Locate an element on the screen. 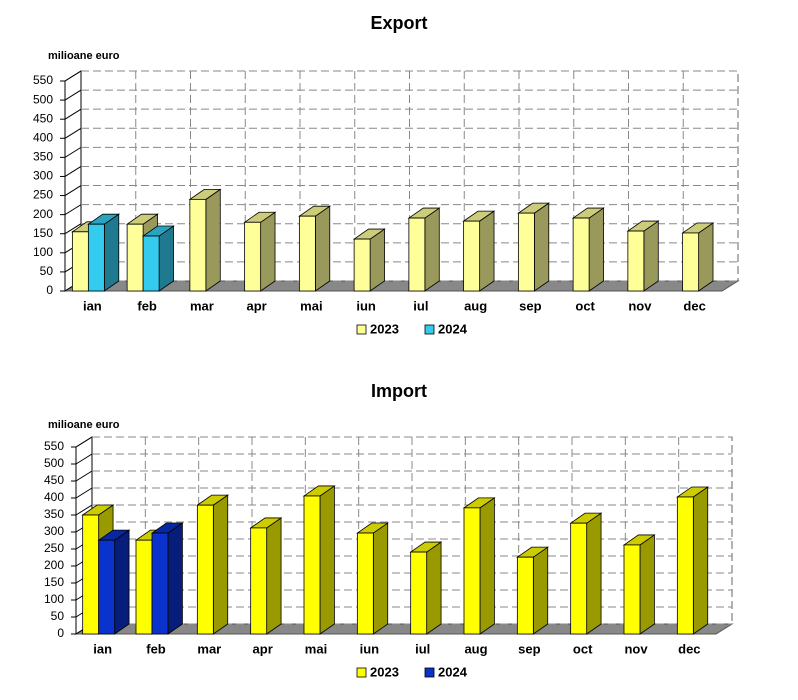 This screenshot has width=798, height=700. y-tick-label: 50 is located at coordinates (58, 616).